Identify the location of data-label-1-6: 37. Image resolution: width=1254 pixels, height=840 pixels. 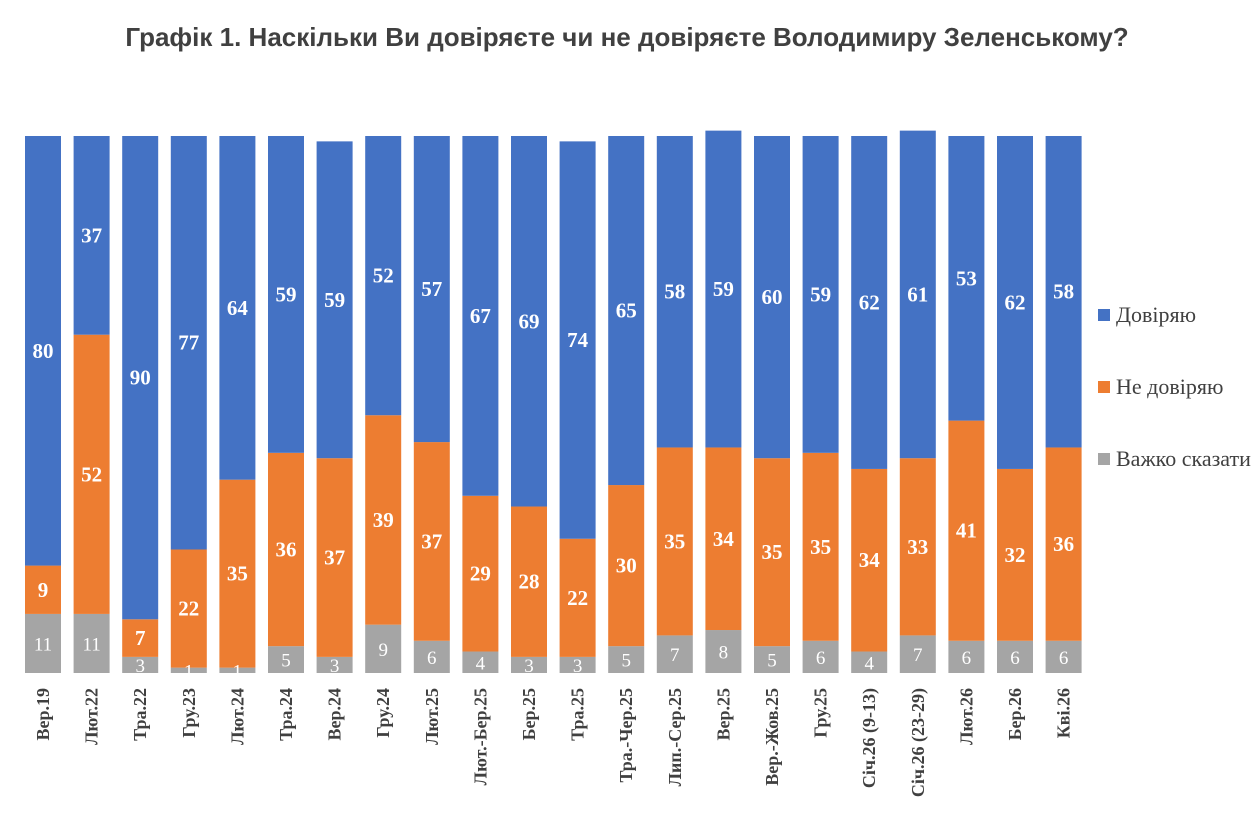
(334, 558).